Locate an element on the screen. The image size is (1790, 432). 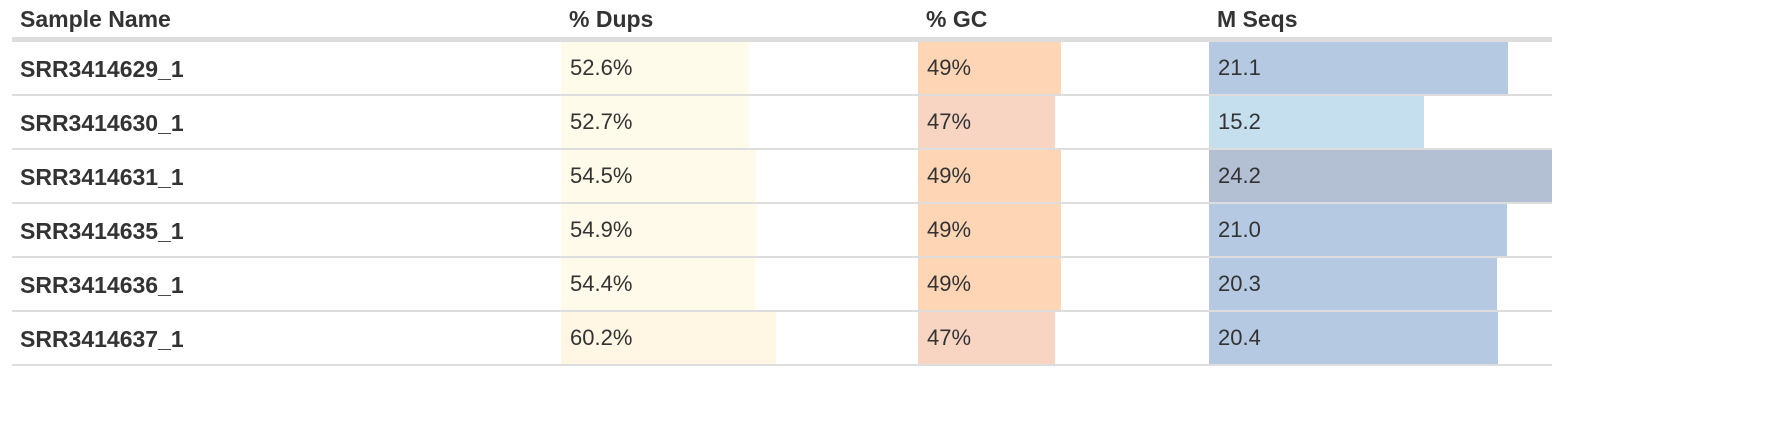
header-dups: % Dups is located at coordinates (611, 19).